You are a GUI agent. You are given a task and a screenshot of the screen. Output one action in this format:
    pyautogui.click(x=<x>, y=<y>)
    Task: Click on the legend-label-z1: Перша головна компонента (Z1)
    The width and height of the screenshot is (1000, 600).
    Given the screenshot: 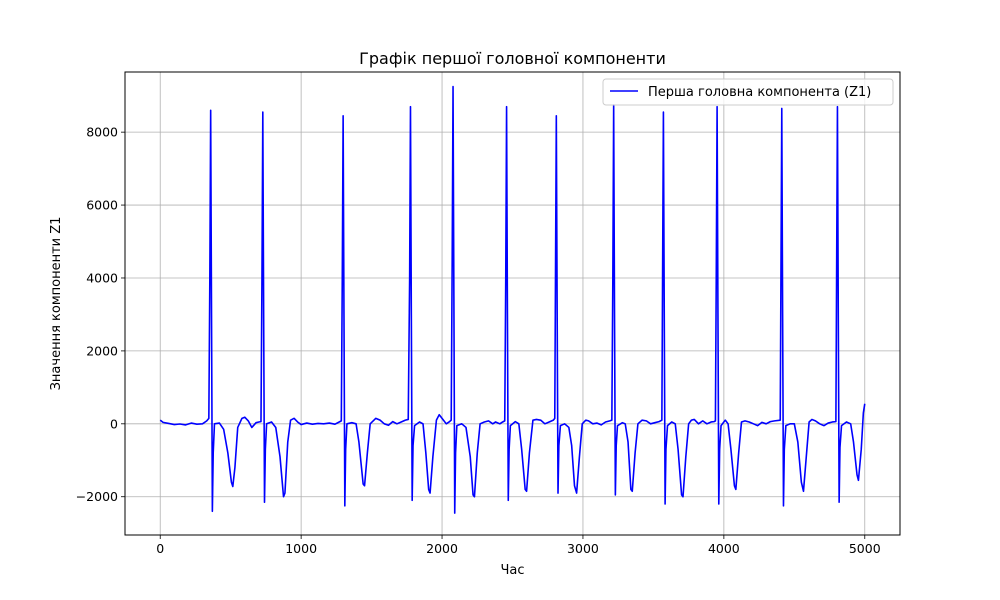 What is the action you would take?
    pyautogui.click(x=759, y=92)
    